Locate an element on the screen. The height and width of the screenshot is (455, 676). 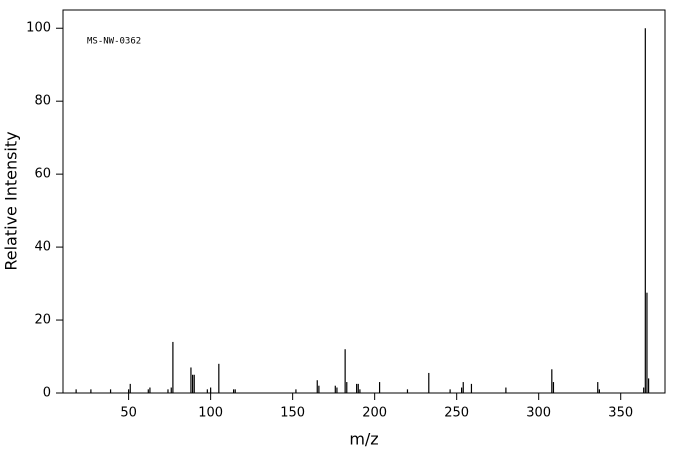
x-tick-label: 250 is located at coordinates (456, 413).